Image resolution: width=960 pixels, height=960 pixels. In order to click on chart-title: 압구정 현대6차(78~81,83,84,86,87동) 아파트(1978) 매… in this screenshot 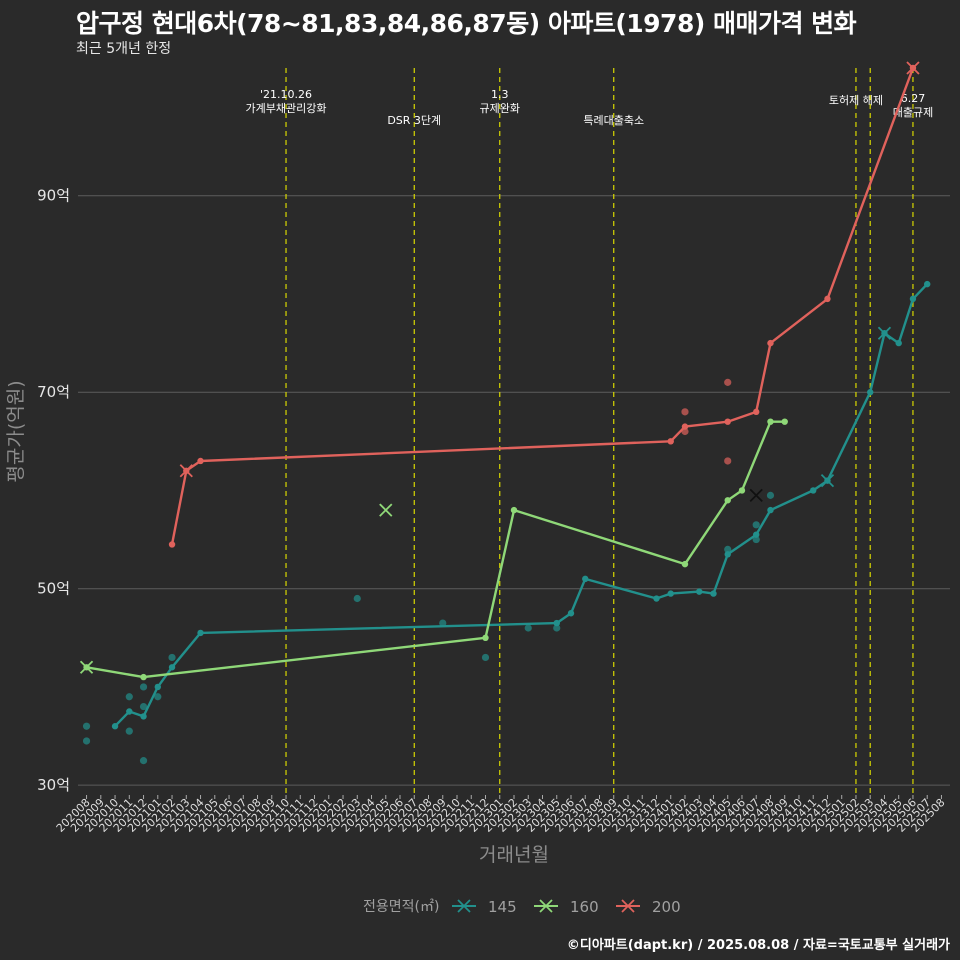, I will do `click(466, 23)`.